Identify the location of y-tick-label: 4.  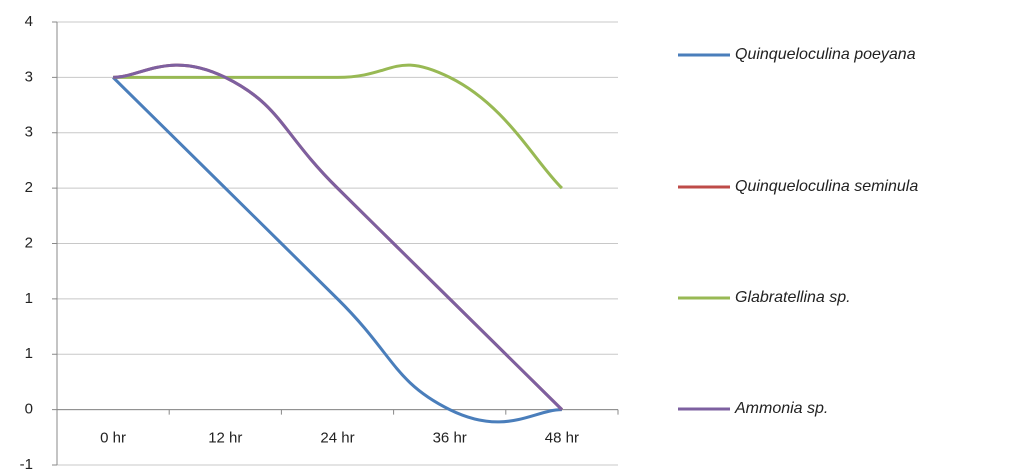
(29, 21).